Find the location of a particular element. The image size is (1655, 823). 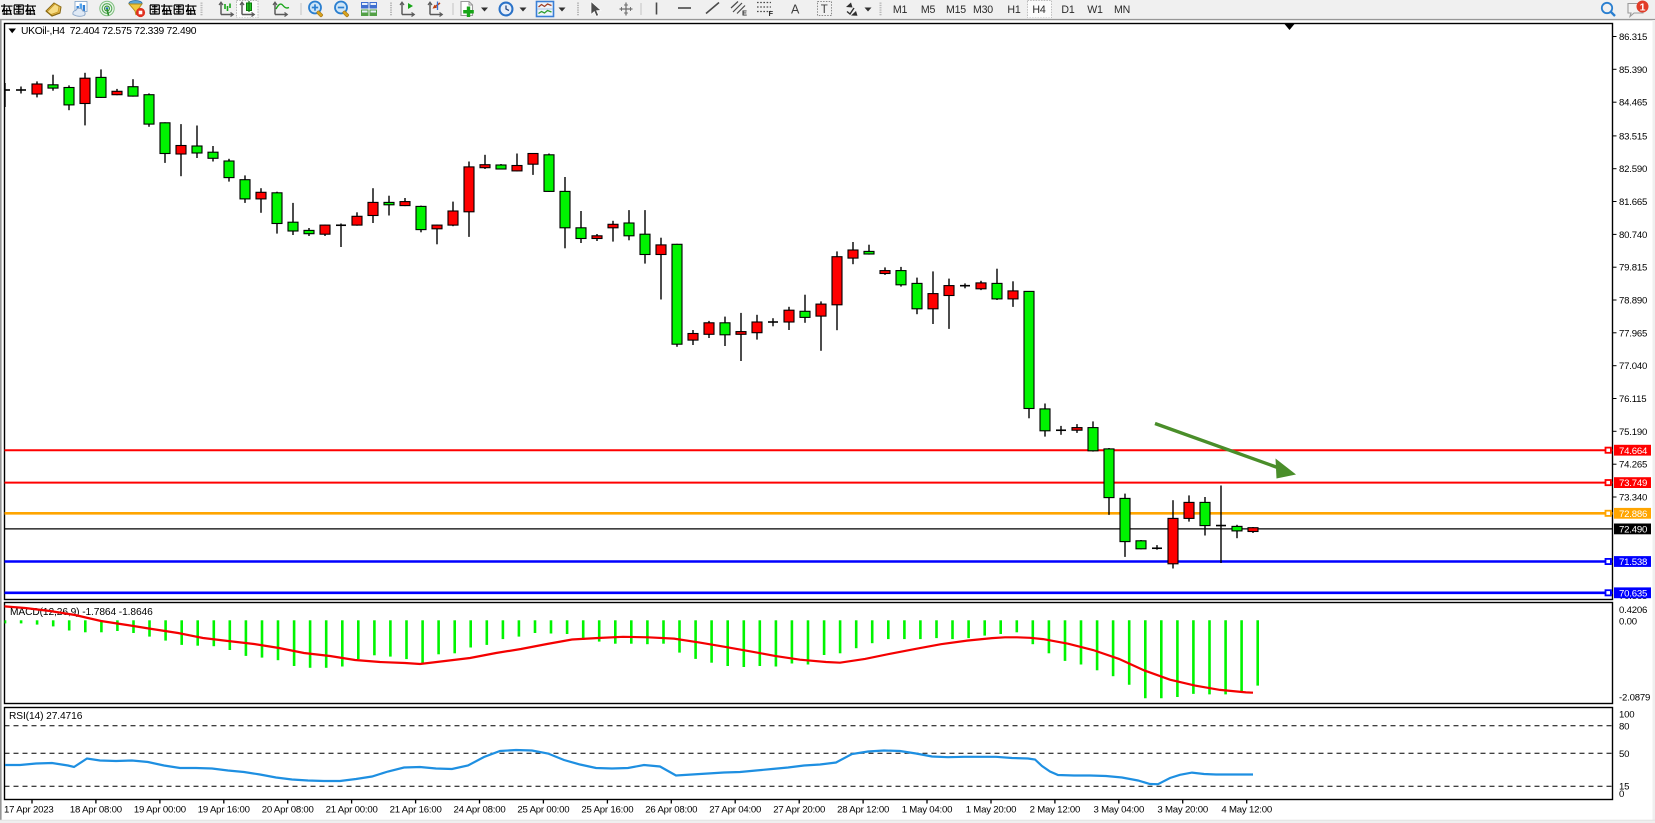

svg-text: 0.4206 is located at coordinates (1633, 610).